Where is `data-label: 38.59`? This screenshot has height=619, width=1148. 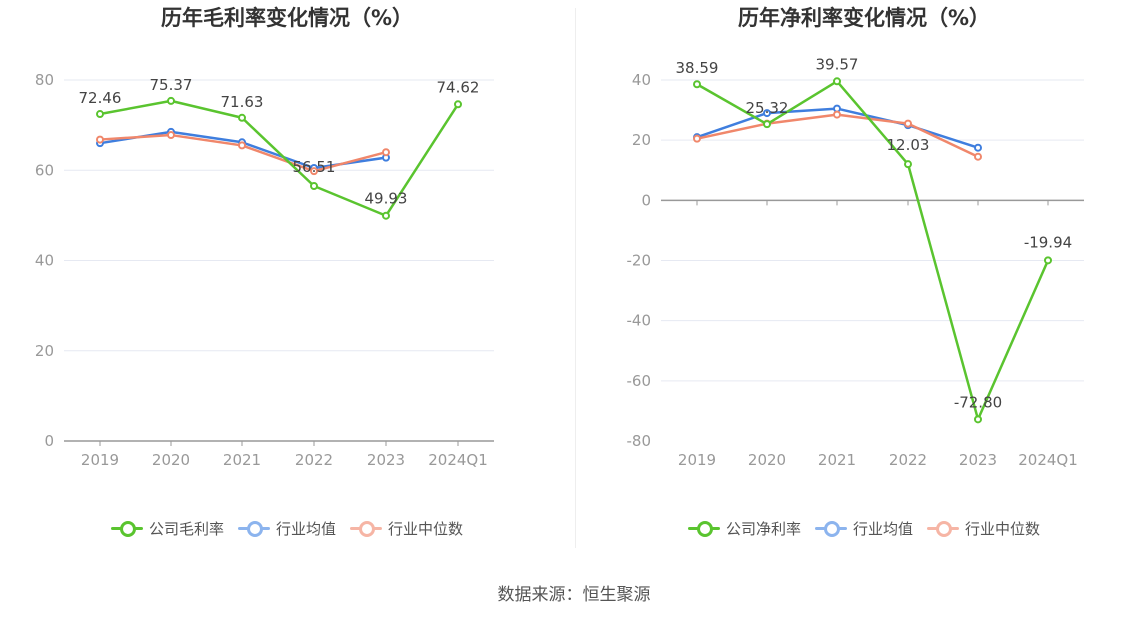 data-label: 38.59 is located at coordinates (697, 68).